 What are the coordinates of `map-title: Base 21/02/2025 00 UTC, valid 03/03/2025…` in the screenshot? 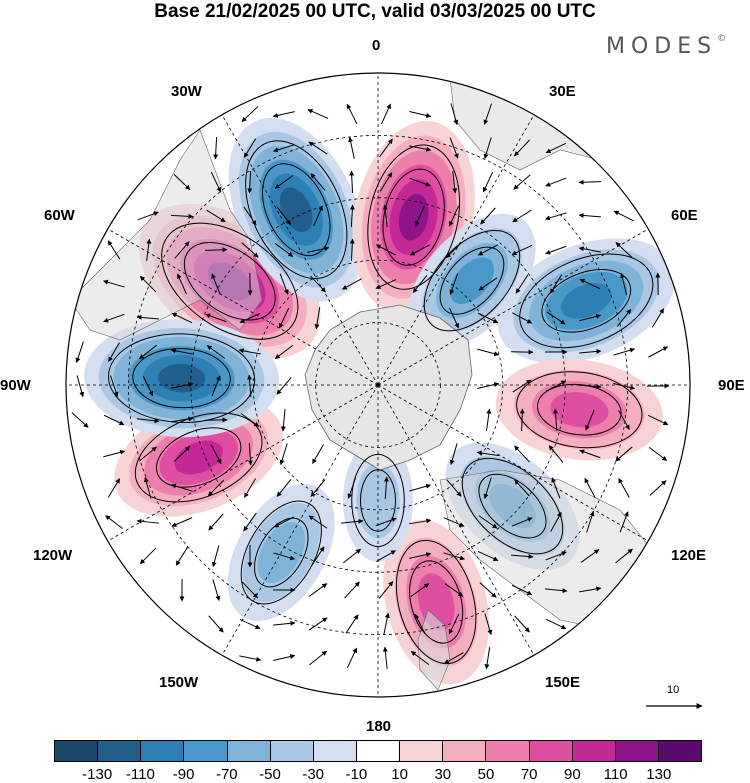 It's located at (375, 11).